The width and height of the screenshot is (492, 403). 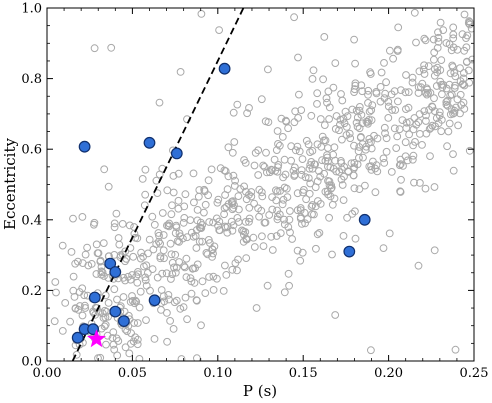 What do you see at coordinates (47, 373) in the screenshot?
I see `x-tick-label: 0.00` at bounding box center [47, 373].